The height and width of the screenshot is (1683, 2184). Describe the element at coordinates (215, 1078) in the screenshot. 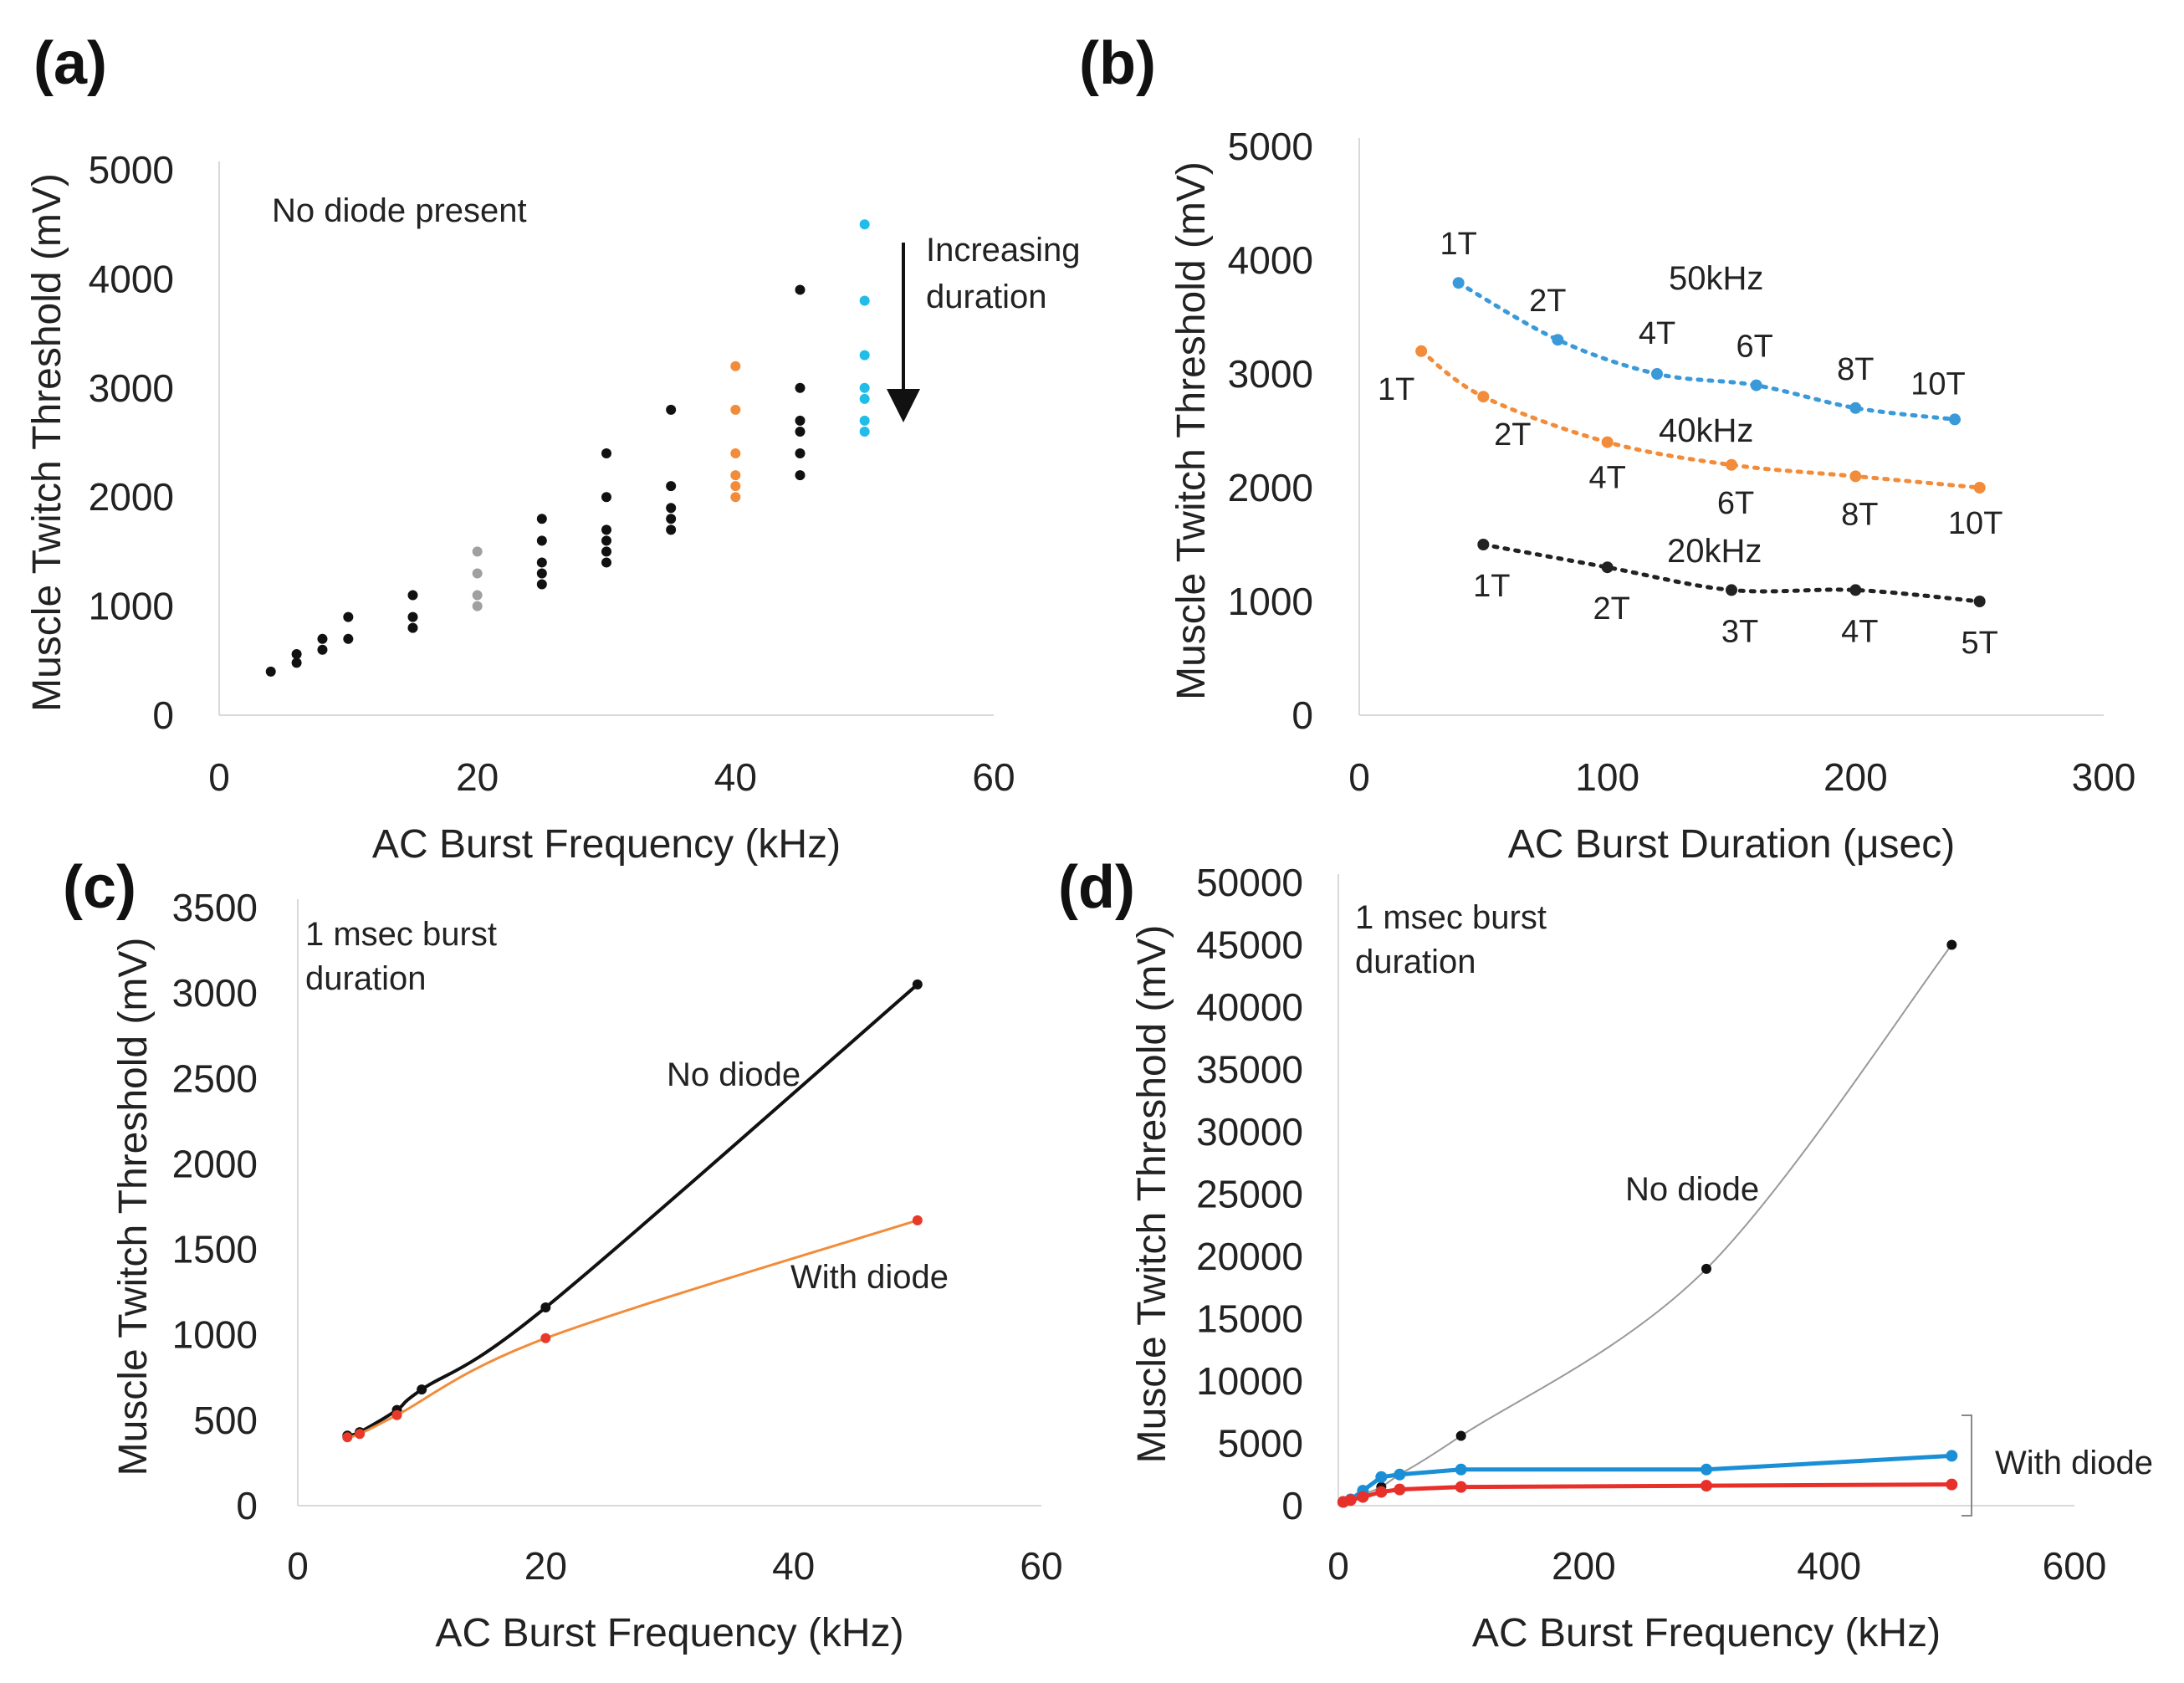

I see `panel-c-y-tick-label: 2500` at that location.